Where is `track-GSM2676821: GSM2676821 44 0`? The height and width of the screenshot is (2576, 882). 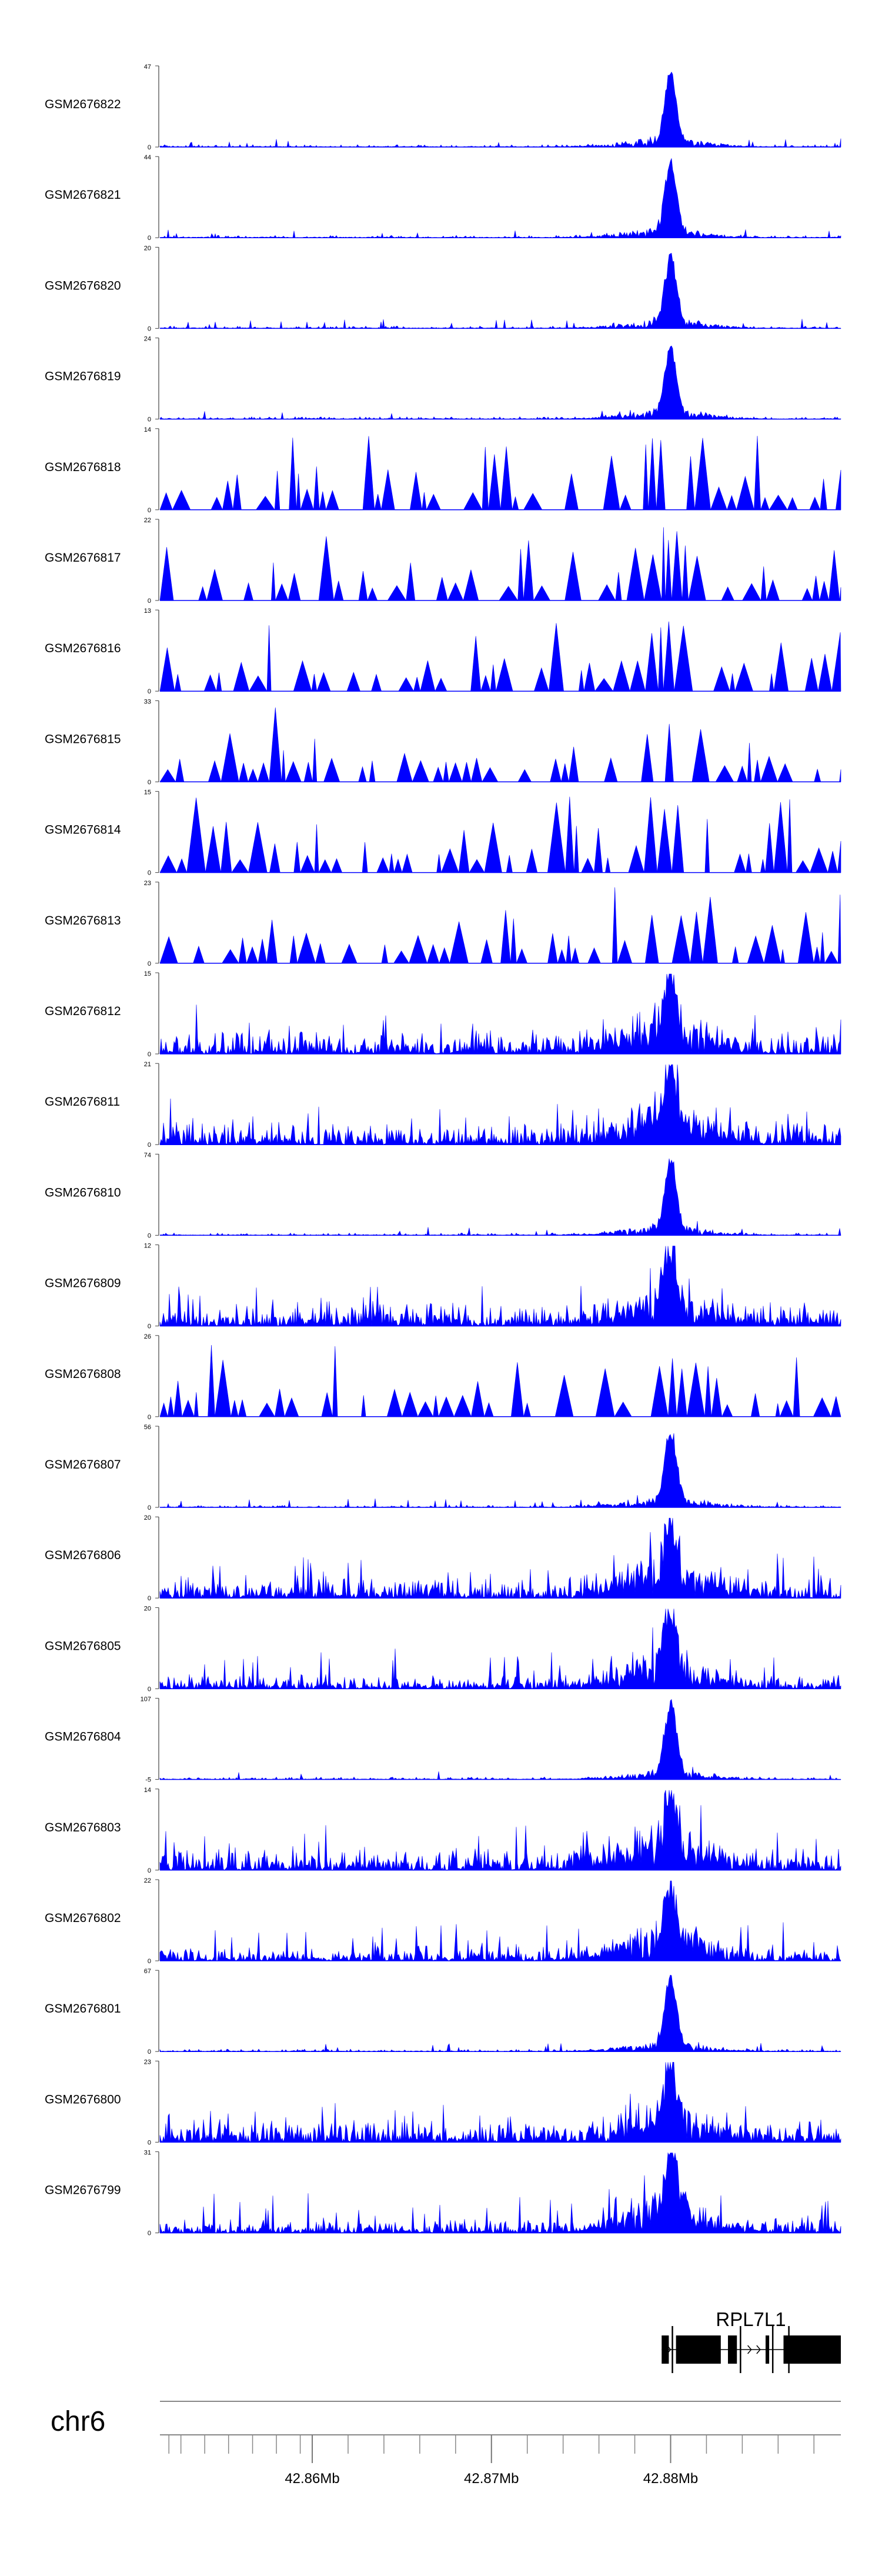
track-GSM2676821: GSM2676821 44 0 is located at coordinates (443, 198).